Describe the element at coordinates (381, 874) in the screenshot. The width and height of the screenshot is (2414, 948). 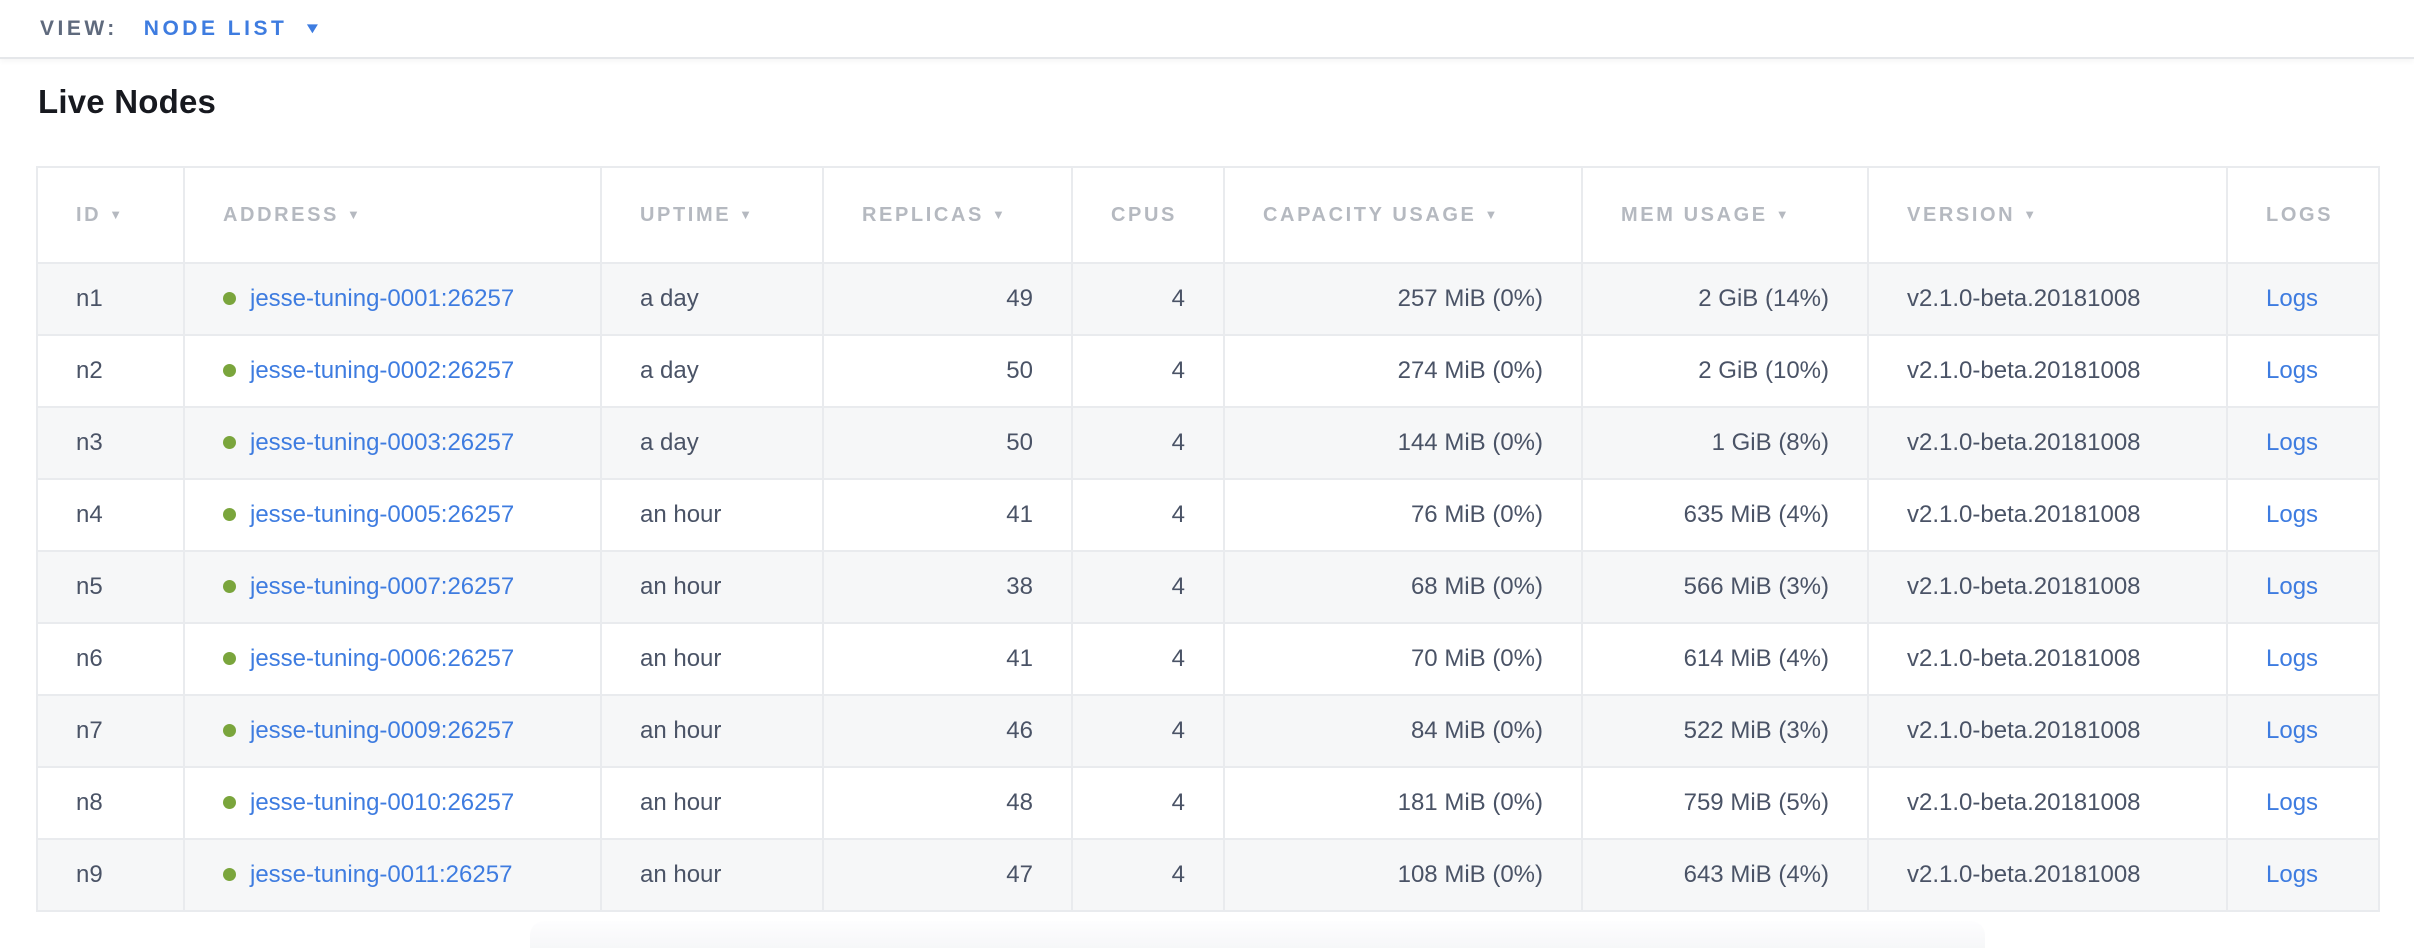
I see `address-link: jesse-tuning-0011:26257` at that location.